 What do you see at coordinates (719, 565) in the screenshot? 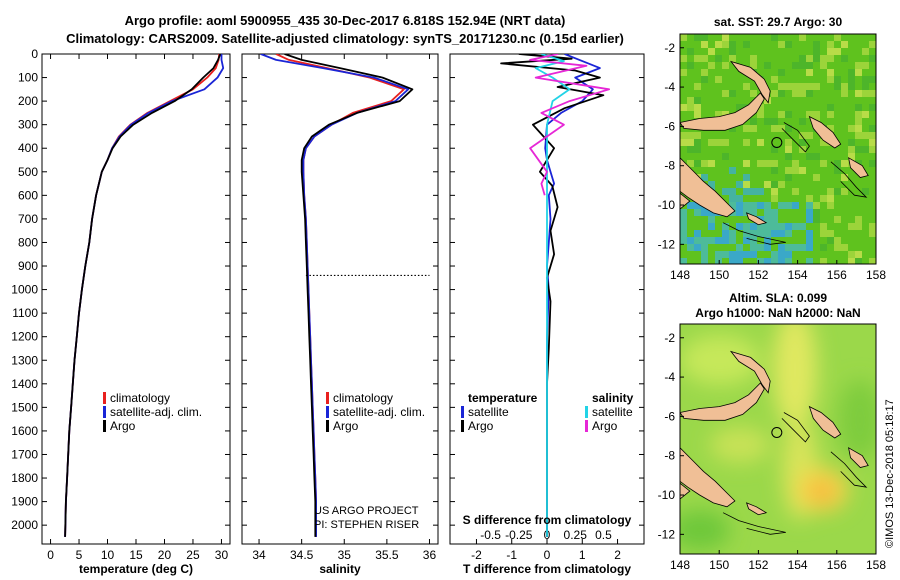
I see `lon-tick-label: 150` at bounding box center [719, 565].